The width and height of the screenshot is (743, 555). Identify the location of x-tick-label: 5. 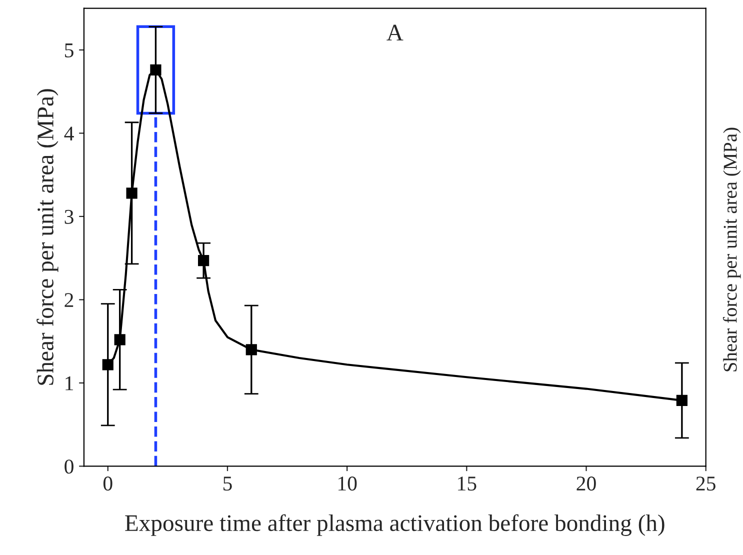
(227, 483).